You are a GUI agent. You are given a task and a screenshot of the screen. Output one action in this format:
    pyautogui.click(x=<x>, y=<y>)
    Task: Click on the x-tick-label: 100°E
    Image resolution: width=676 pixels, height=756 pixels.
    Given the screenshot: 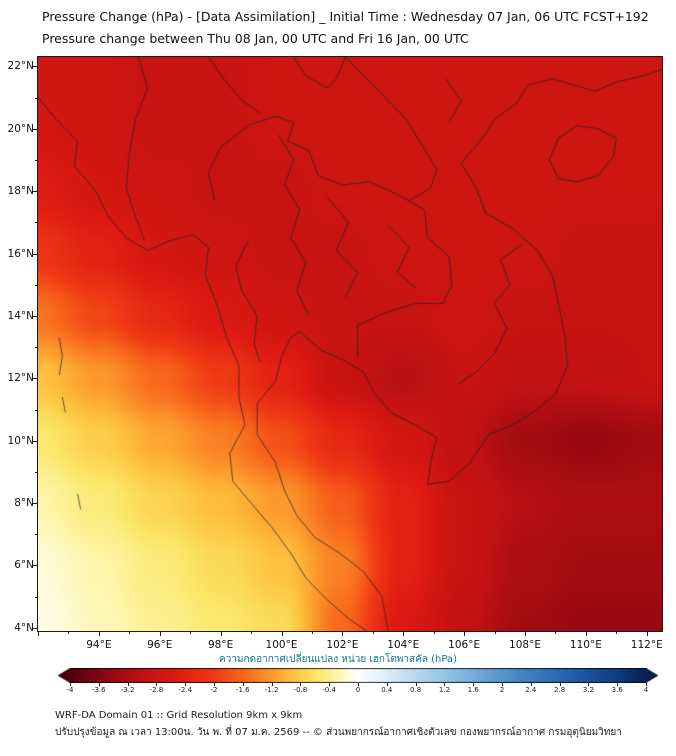 What is the action you would take?
    pyautogui.click(x=281, y=645)
    